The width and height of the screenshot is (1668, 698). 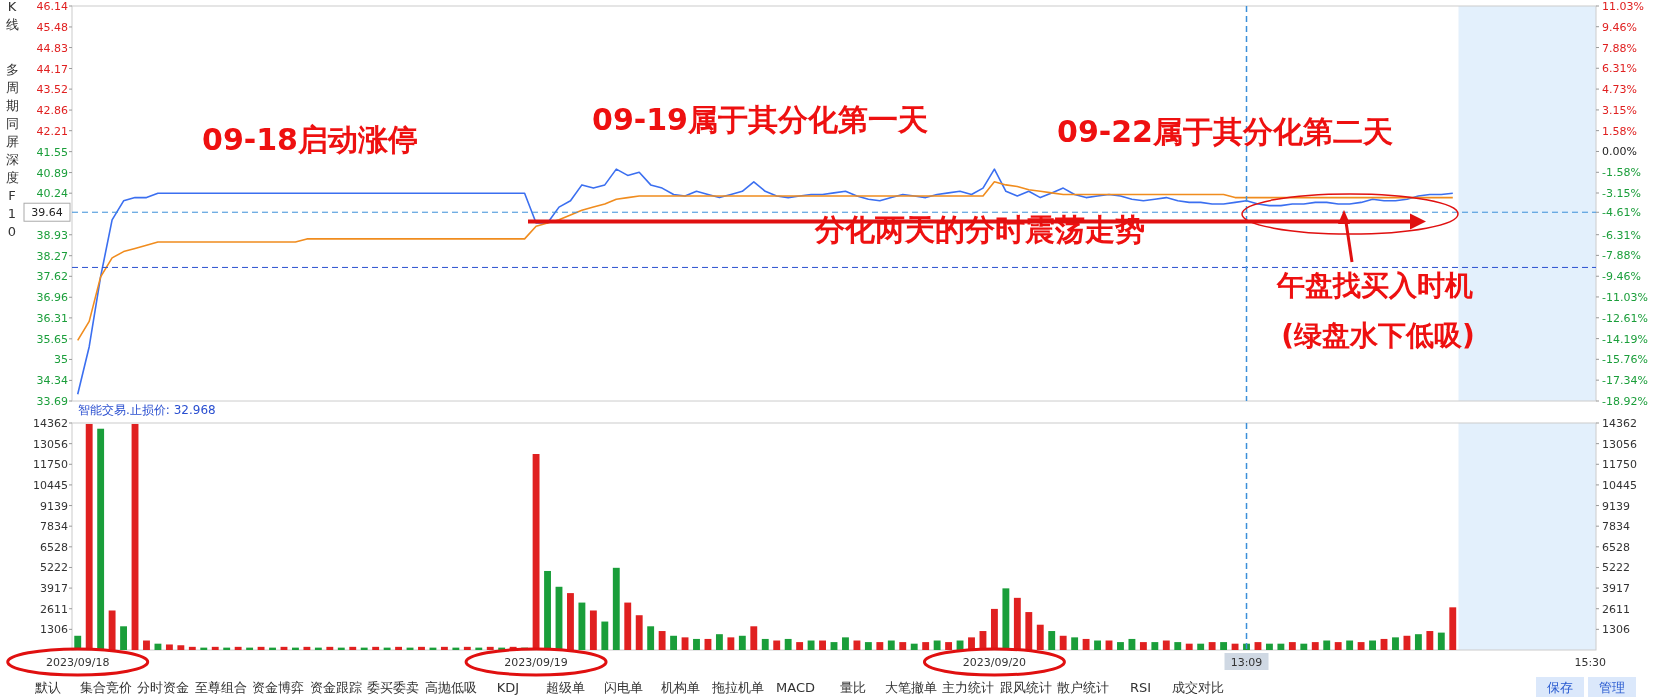 I want to click on text: 深度F10, so click(x=12, y=195).